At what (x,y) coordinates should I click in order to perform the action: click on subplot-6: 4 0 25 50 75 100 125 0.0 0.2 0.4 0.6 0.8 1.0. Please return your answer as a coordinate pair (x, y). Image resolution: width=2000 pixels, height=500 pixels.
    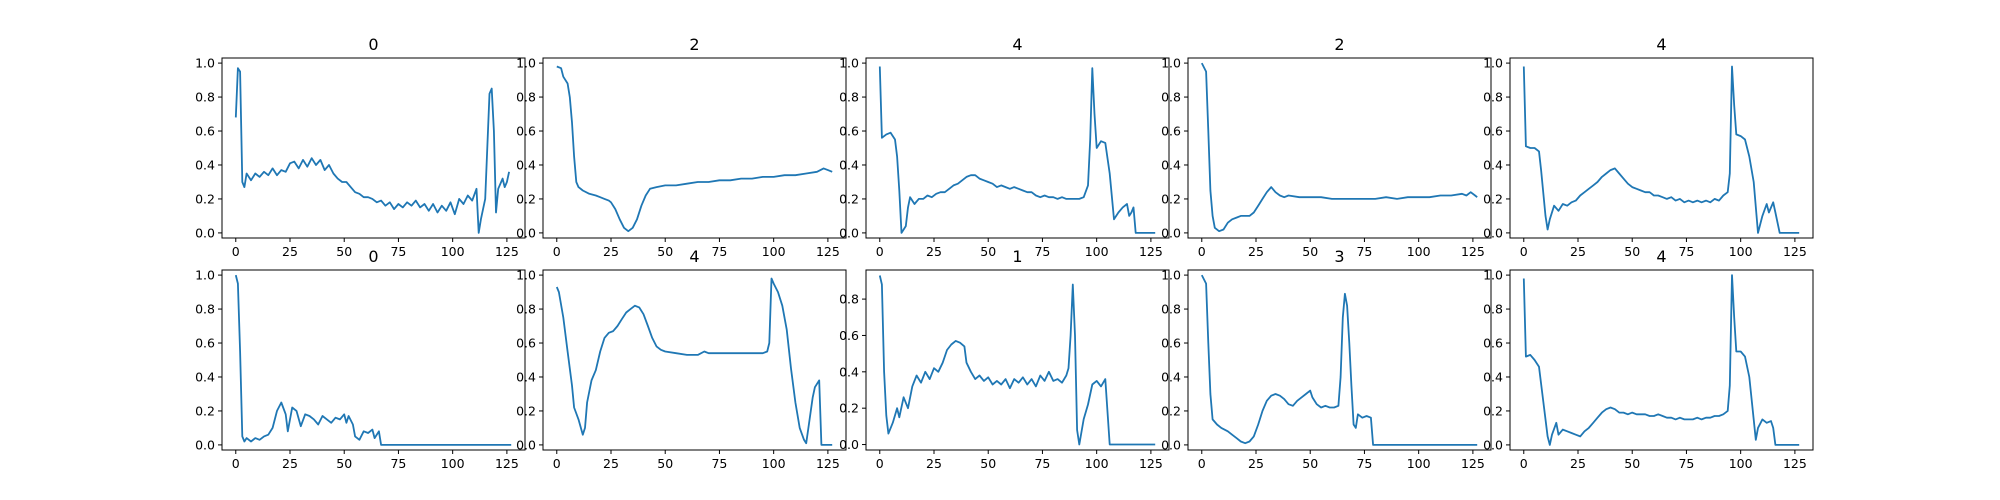
    Looking at the image, I should click on (681, 359).